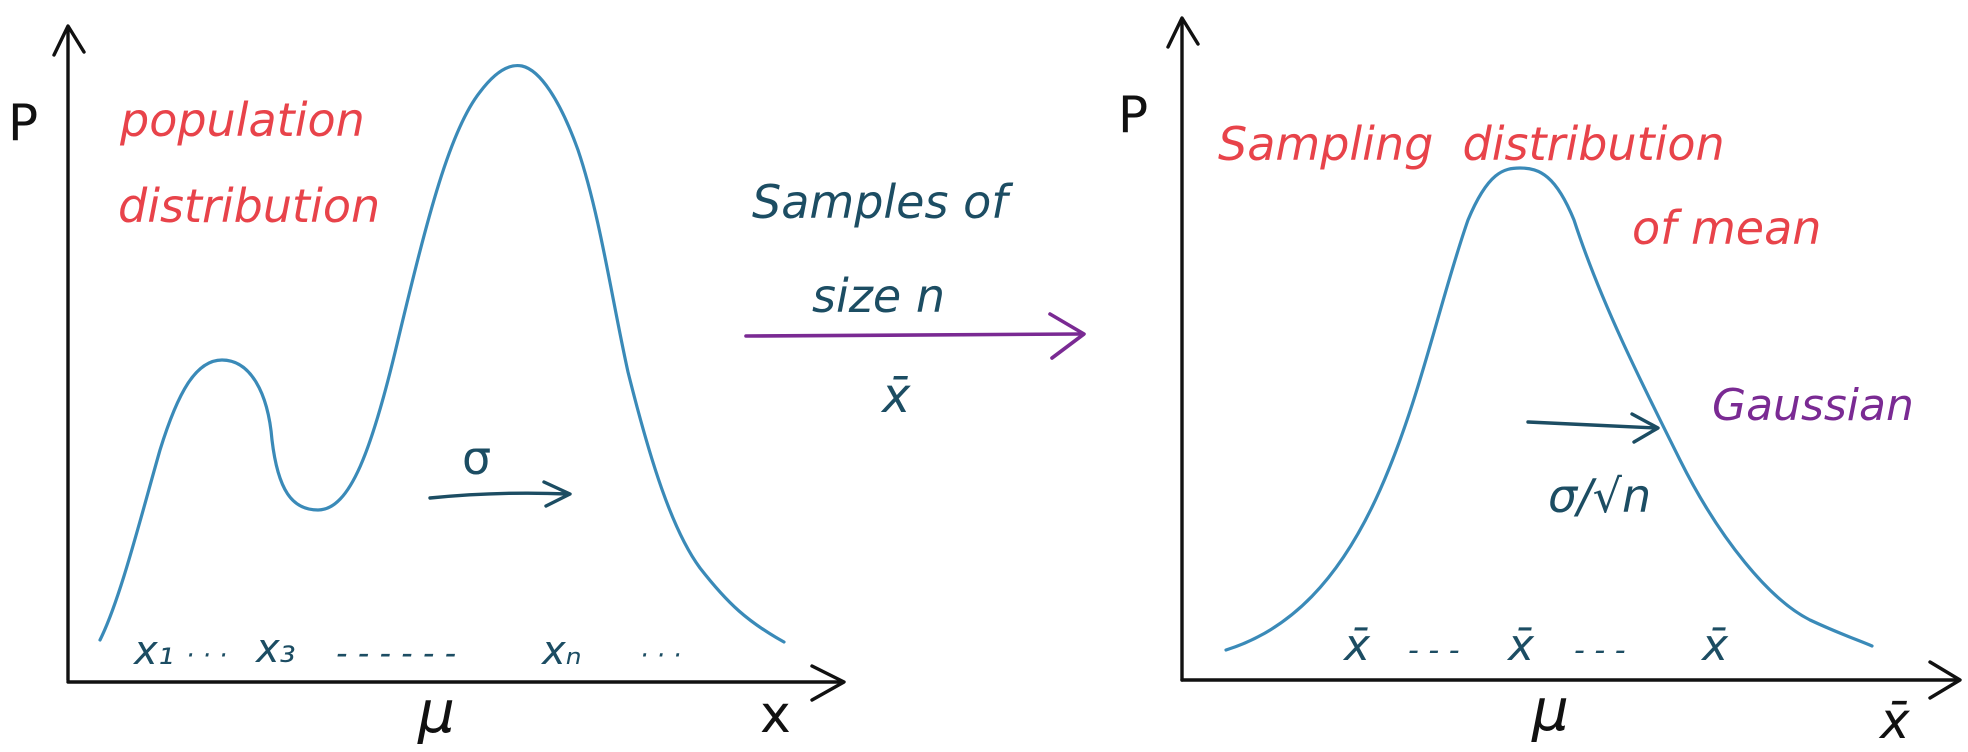 This screenshot has width=1968, height=752. Describe the element at coordinates (275, 649) in the screenshot. I see `sample-x3: x₃` at that location.